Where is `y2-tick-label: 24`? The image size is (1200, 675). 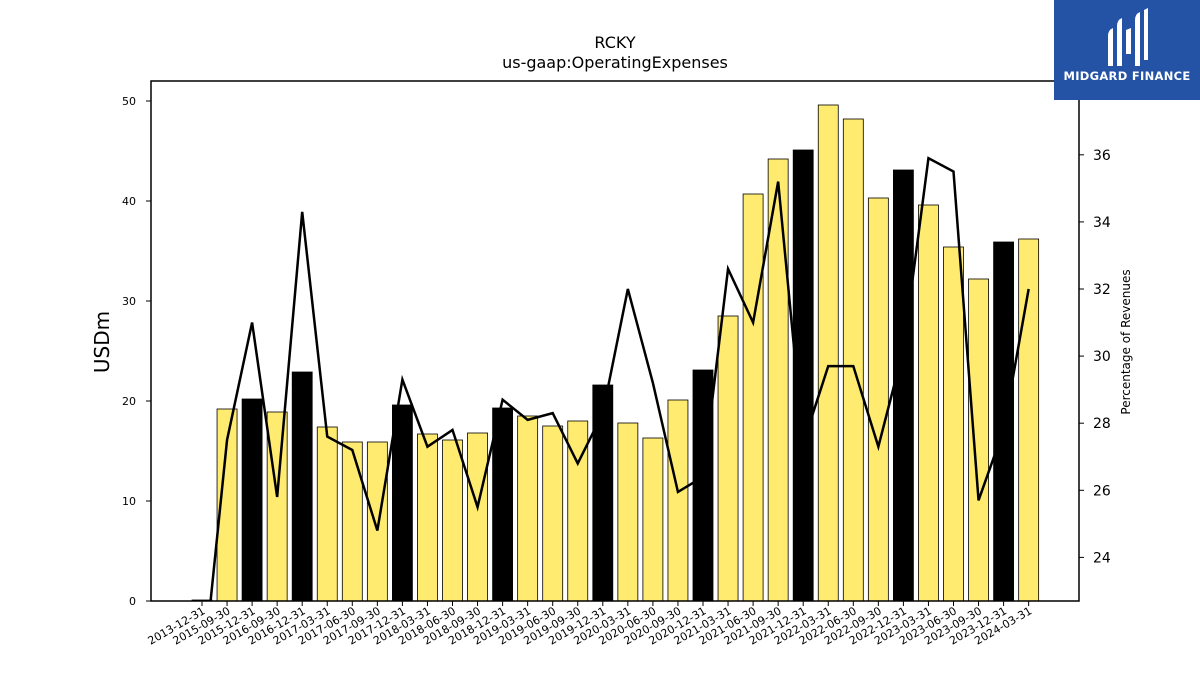
y2-tick-label: 24 is located at coordinates (1102, 558).